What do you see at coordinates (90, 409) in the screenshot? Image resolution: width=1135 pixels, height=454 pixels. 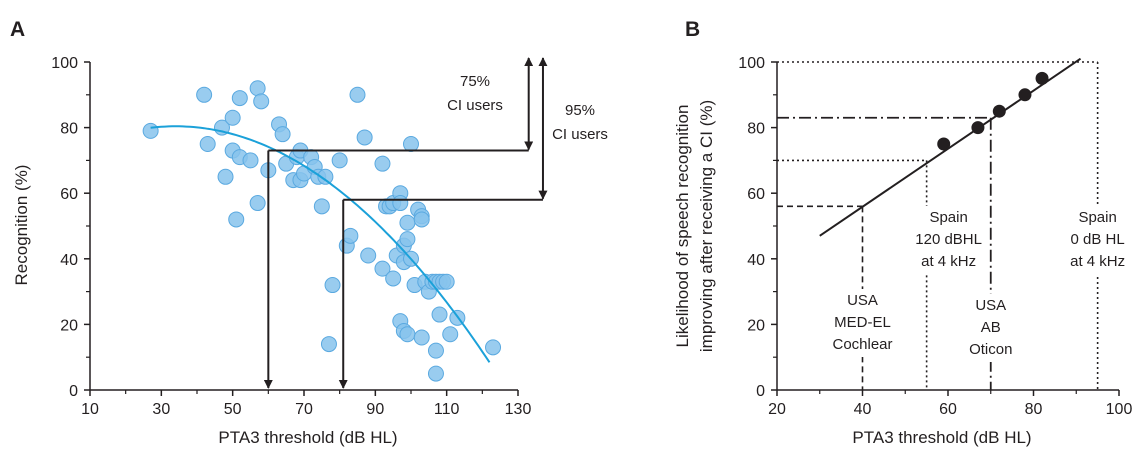 I see `panel-a-x-tick-label-10: 10` at bounding box center [90, 409].